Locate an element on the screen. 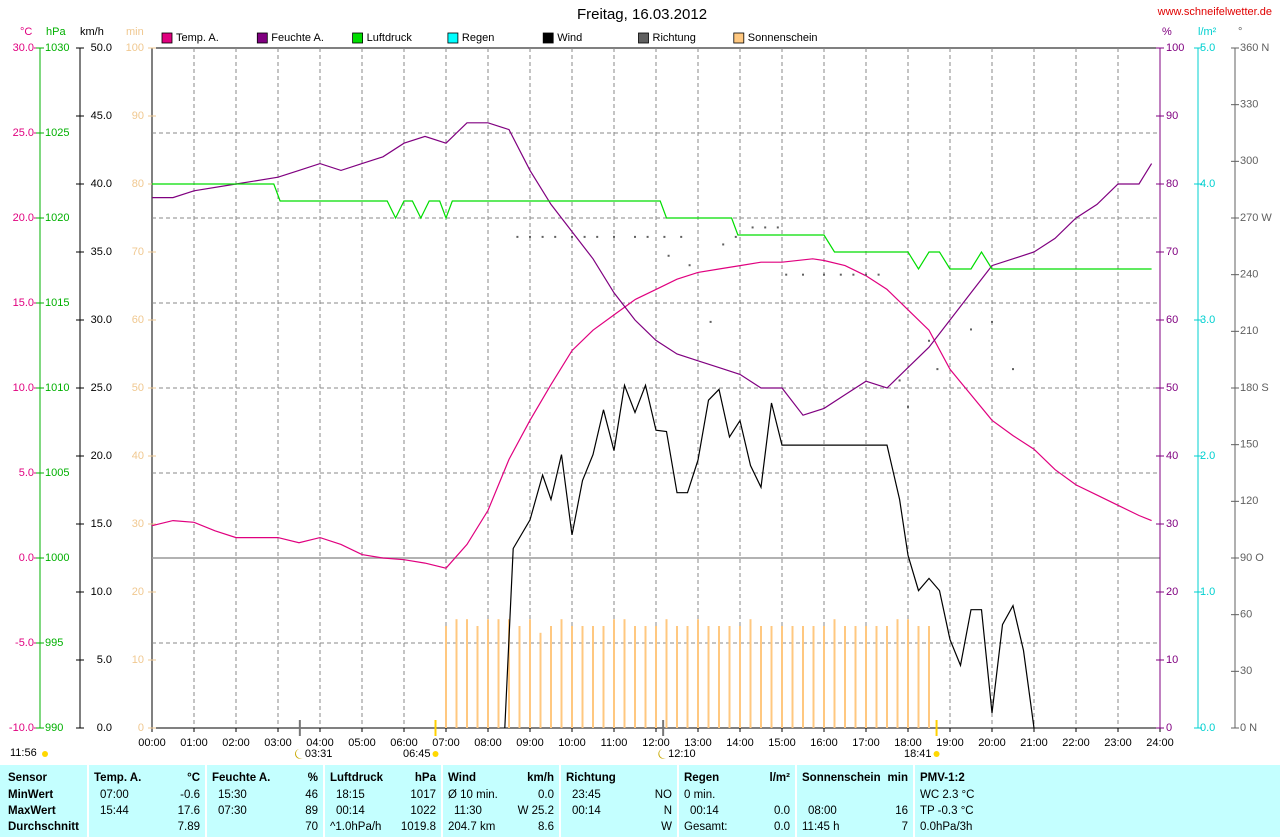 The width and height of the screenshot is (1280, 837). row-label: Durchschnitt is located at coordinates (43, 827).